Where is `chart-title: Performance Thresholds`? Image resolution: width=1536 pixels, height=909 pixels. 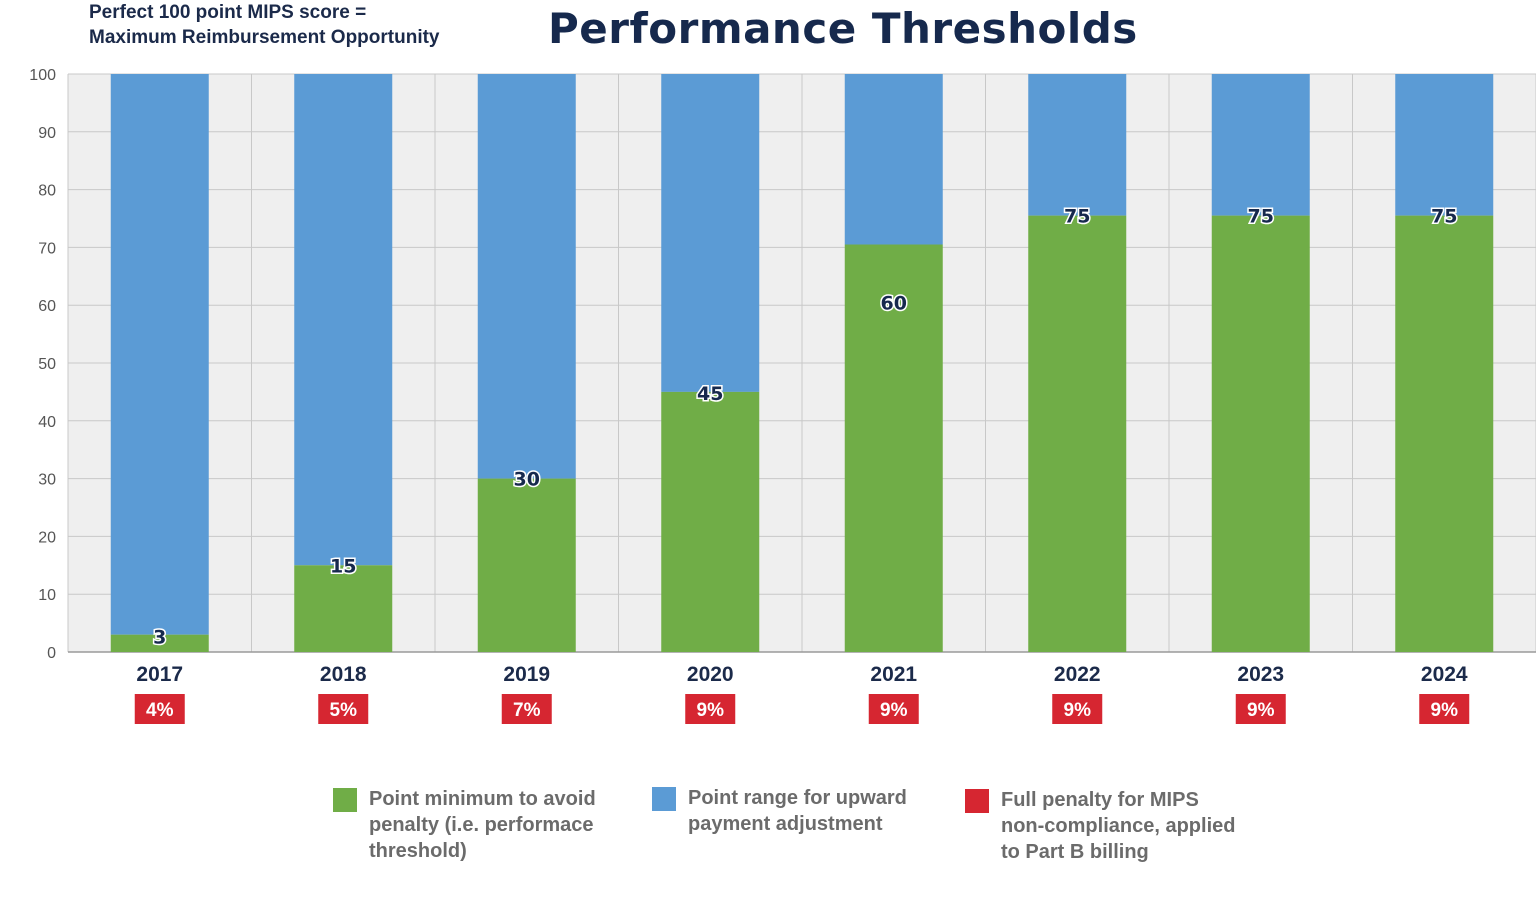 chart-title: Performance Thresholds is located at coordinates (843, 28).